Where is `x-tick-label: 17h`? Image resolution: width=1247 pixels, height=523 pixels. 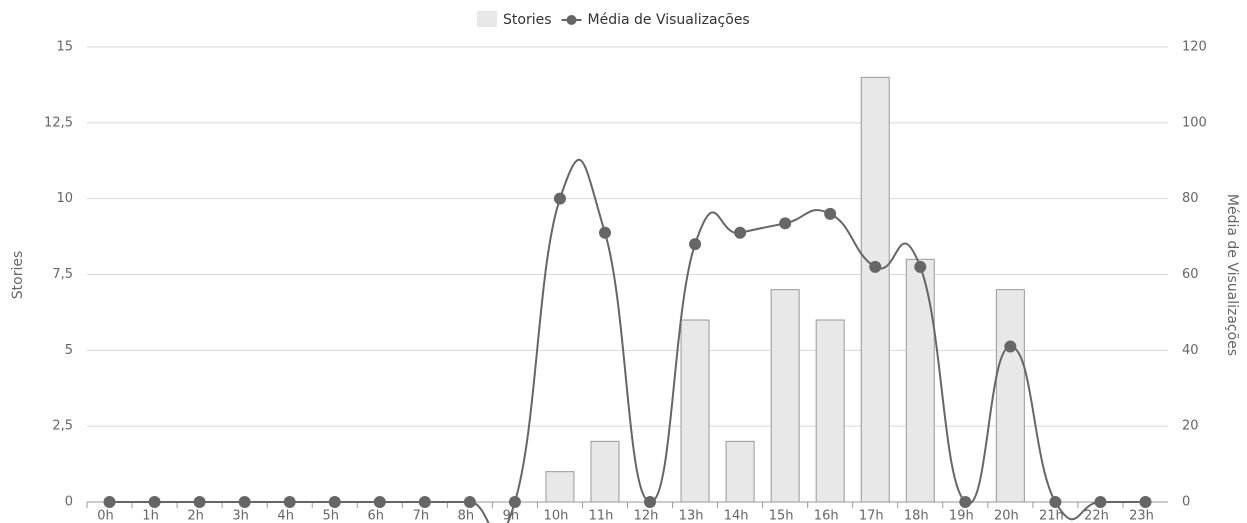
x-tick-label: 17h is located at coordinates (871, 516).